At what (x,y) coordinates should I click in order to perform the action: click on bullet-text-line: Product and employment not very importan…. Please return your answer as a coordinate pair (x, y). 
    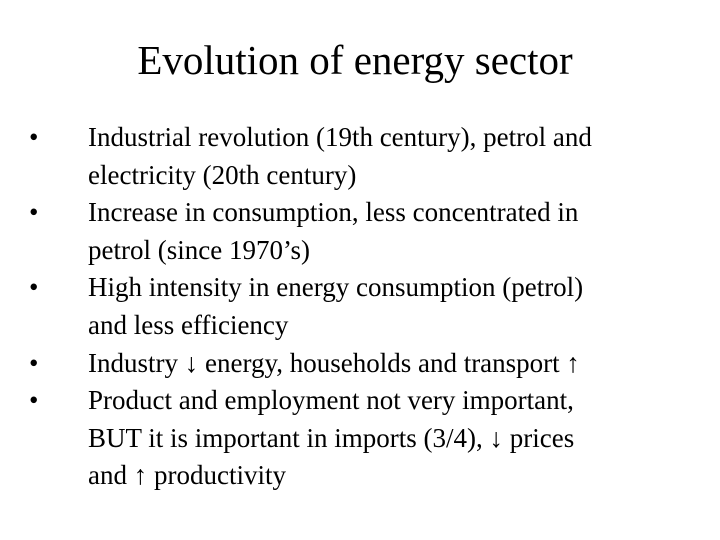
    Looking at the image, I should click on (331, 400).